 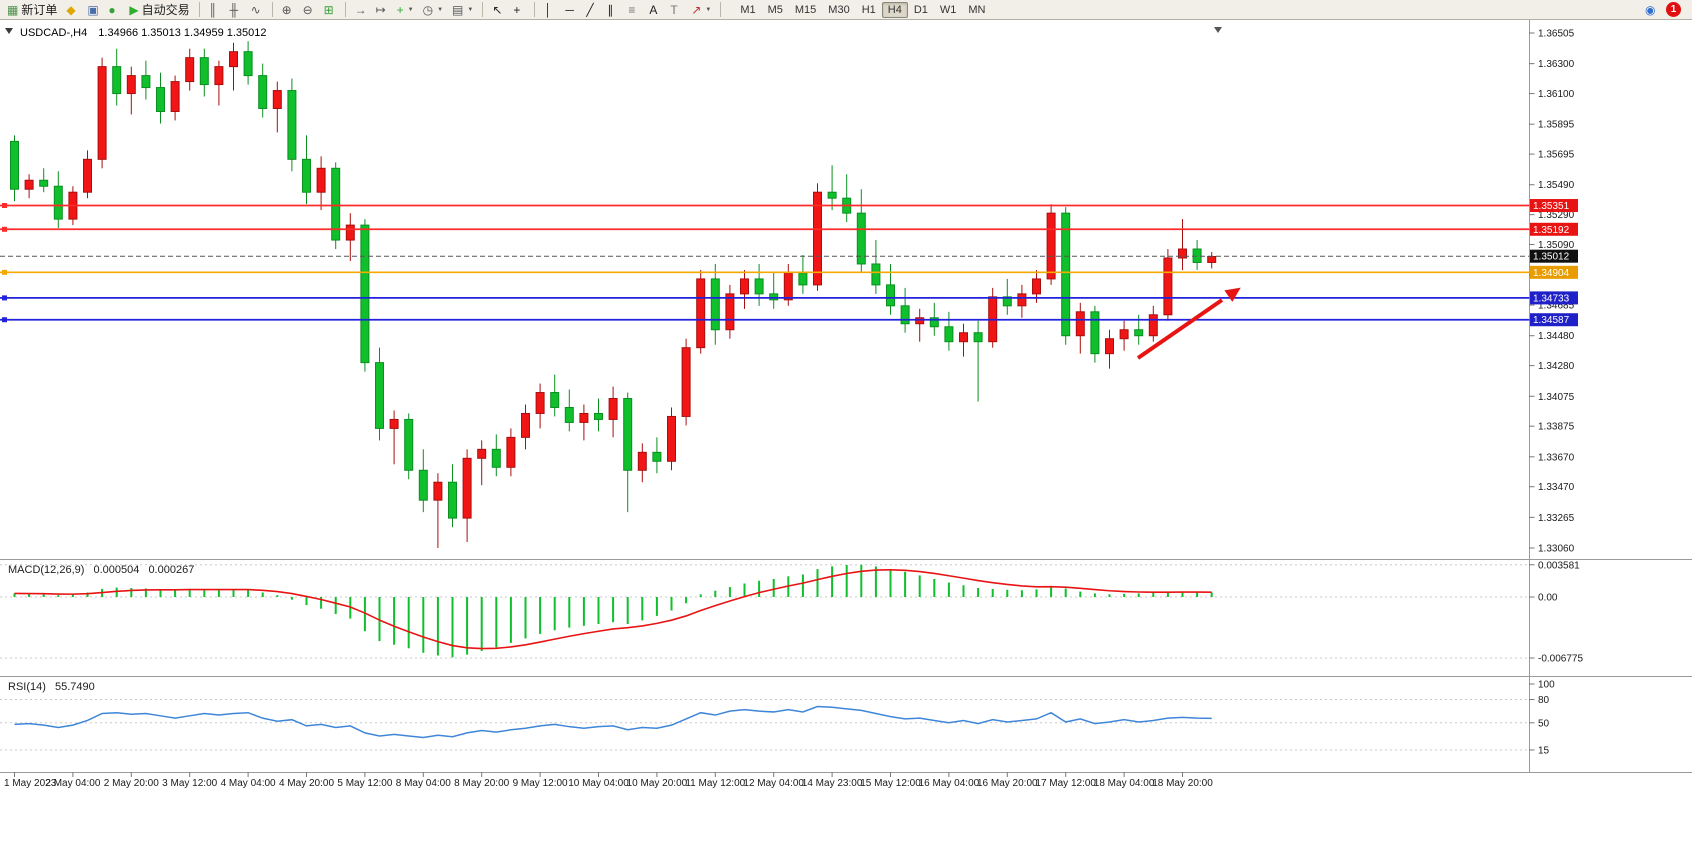 What do you see at coordinates (498, 10) in the screenshot?
I see `cursor-button: ↖` at bounding box center [498, 10].